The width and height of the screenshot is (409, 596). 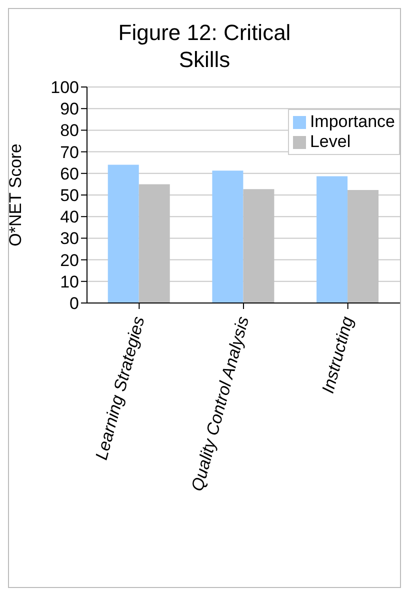 What do you see at coordinates (69, 238) in the screenshot?
I see `y-tick-label: 30` at bounding box center [69, 238].